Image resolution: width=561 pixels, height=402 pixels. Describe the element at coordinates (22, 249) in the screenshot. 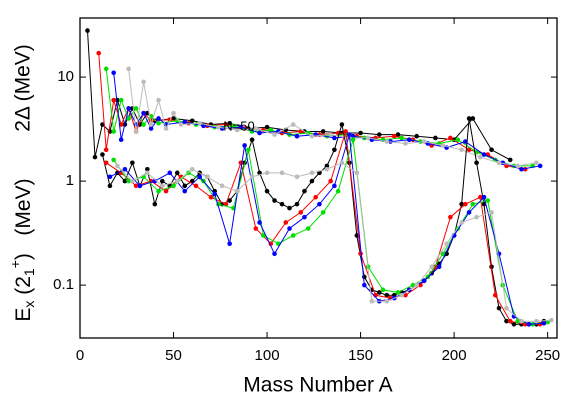

I see `y-axis-label-lower: Ex (21+) (MeV)` at that location.